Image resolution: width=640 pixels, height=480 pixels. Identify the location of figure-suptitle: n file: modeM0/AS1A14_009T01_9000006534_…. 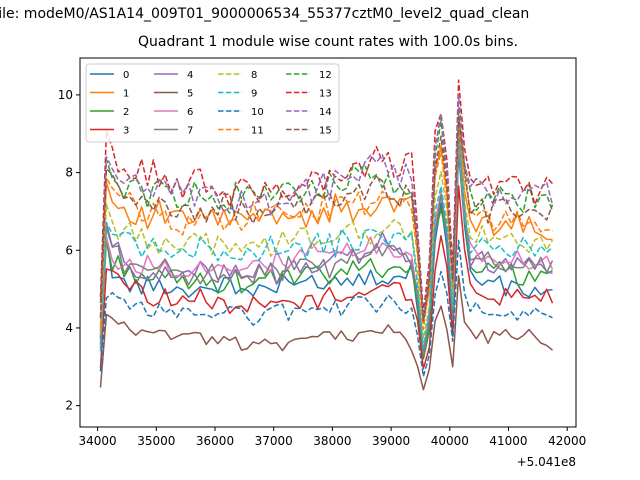
(265, 14).